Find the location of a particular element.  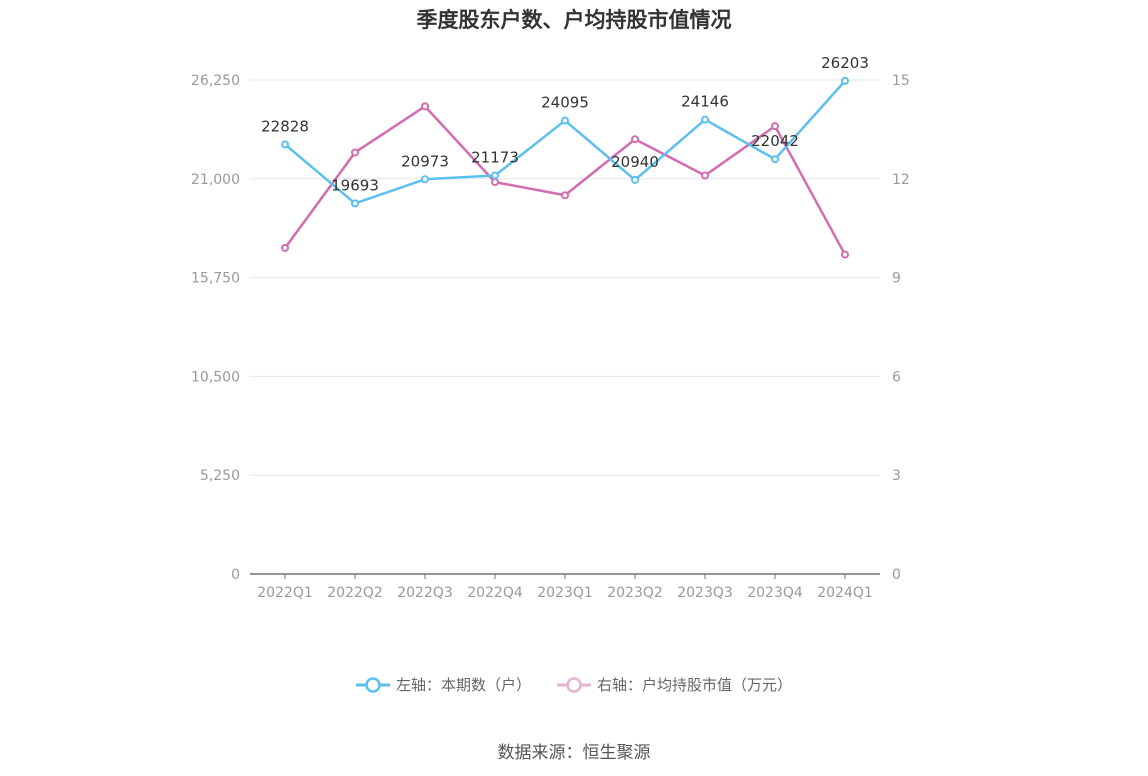

y-right-tick-label: 12 is located at coordinates (901, 180).